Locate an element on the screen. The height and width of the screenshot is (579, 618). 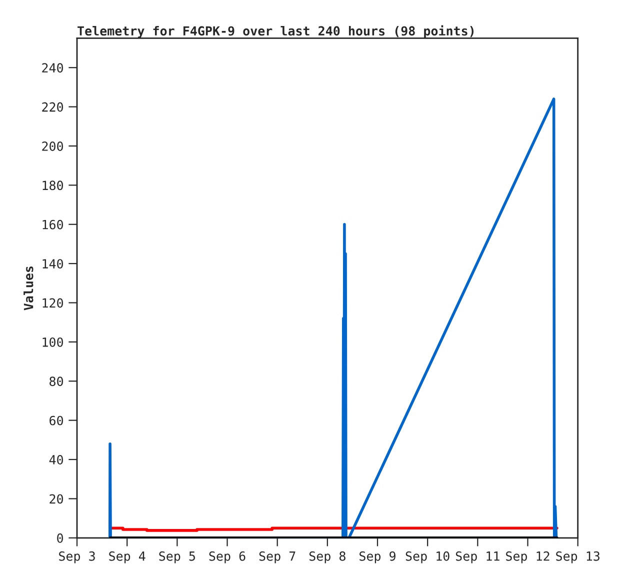
x-tick-label: Sep 9 is located at coordinates (378, 557).